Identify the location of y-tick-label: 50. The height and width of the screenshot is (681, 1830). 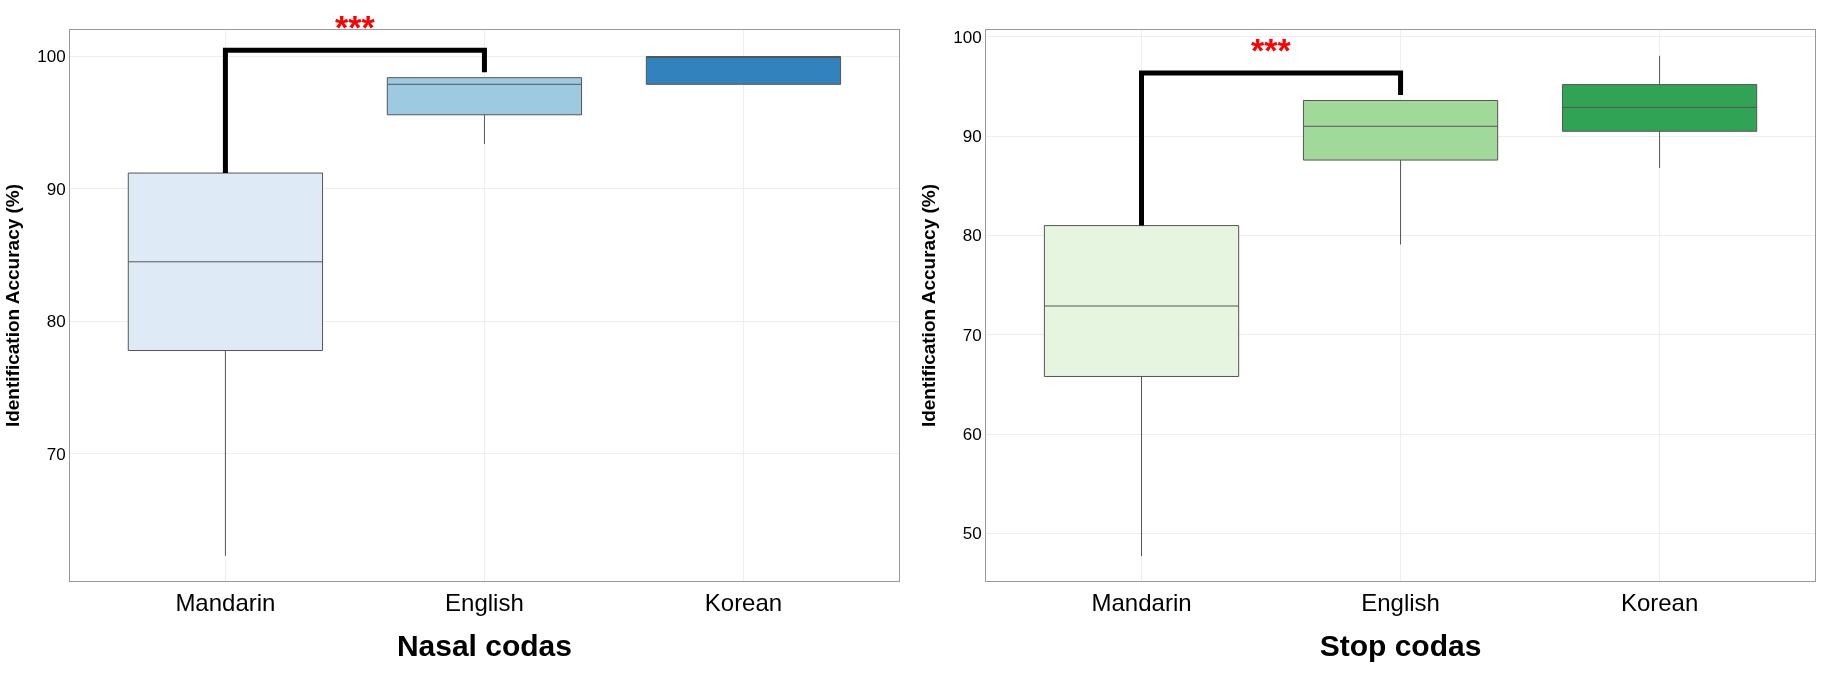
(972, 534).